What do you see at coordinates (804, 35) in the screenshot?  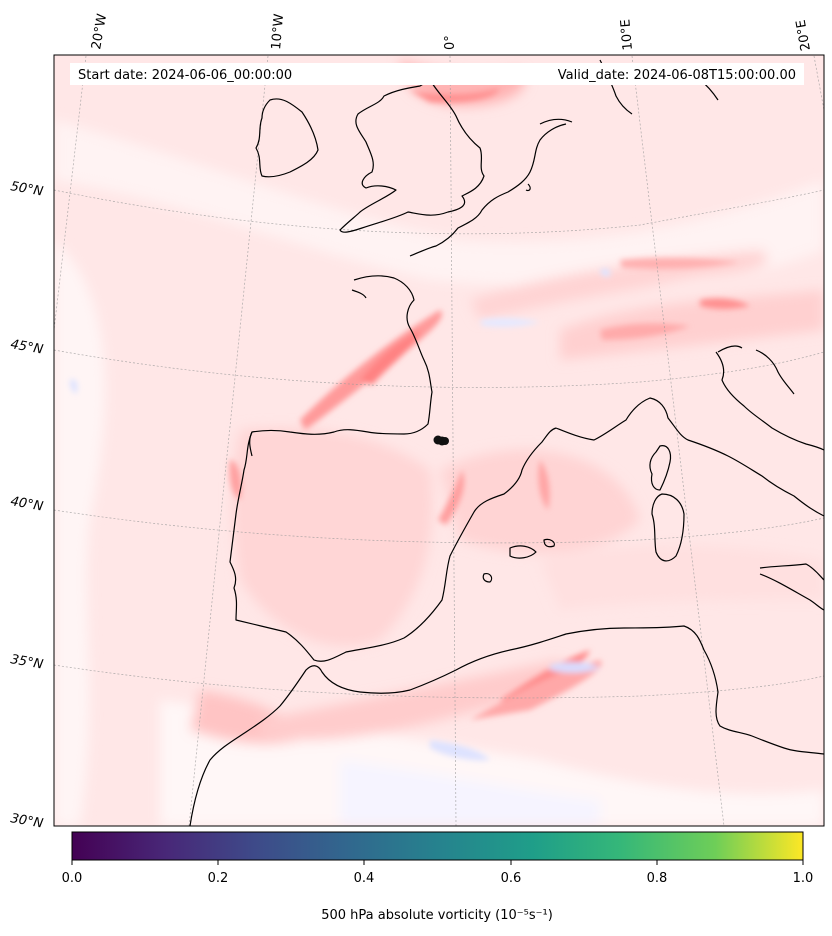 I see `lon-label-20e: 20°E` at bounding box center [804, 35].